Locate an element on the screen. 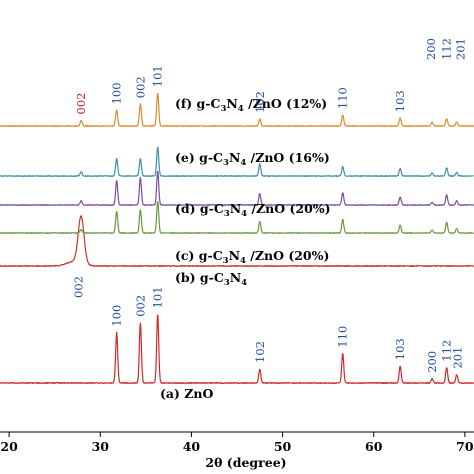 This screenshot has width=474, height=474. peak-label-f12-7: 200 is located at coordinates (431, 49).